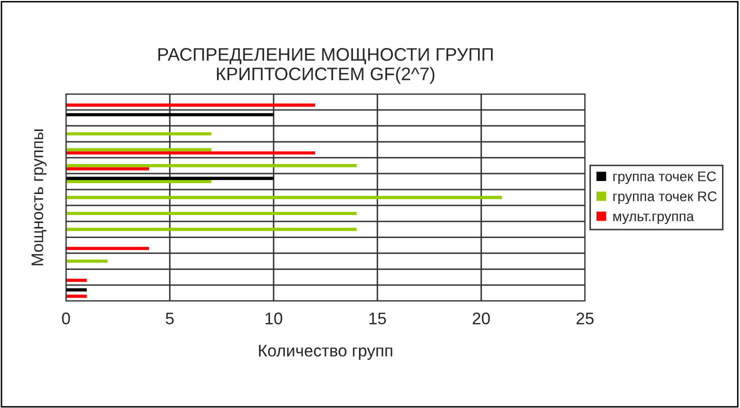  What do you see at coordinates (170, 318) in the screenshot?
I see `x-tick-label: 5` at bounding box center [170, 318].